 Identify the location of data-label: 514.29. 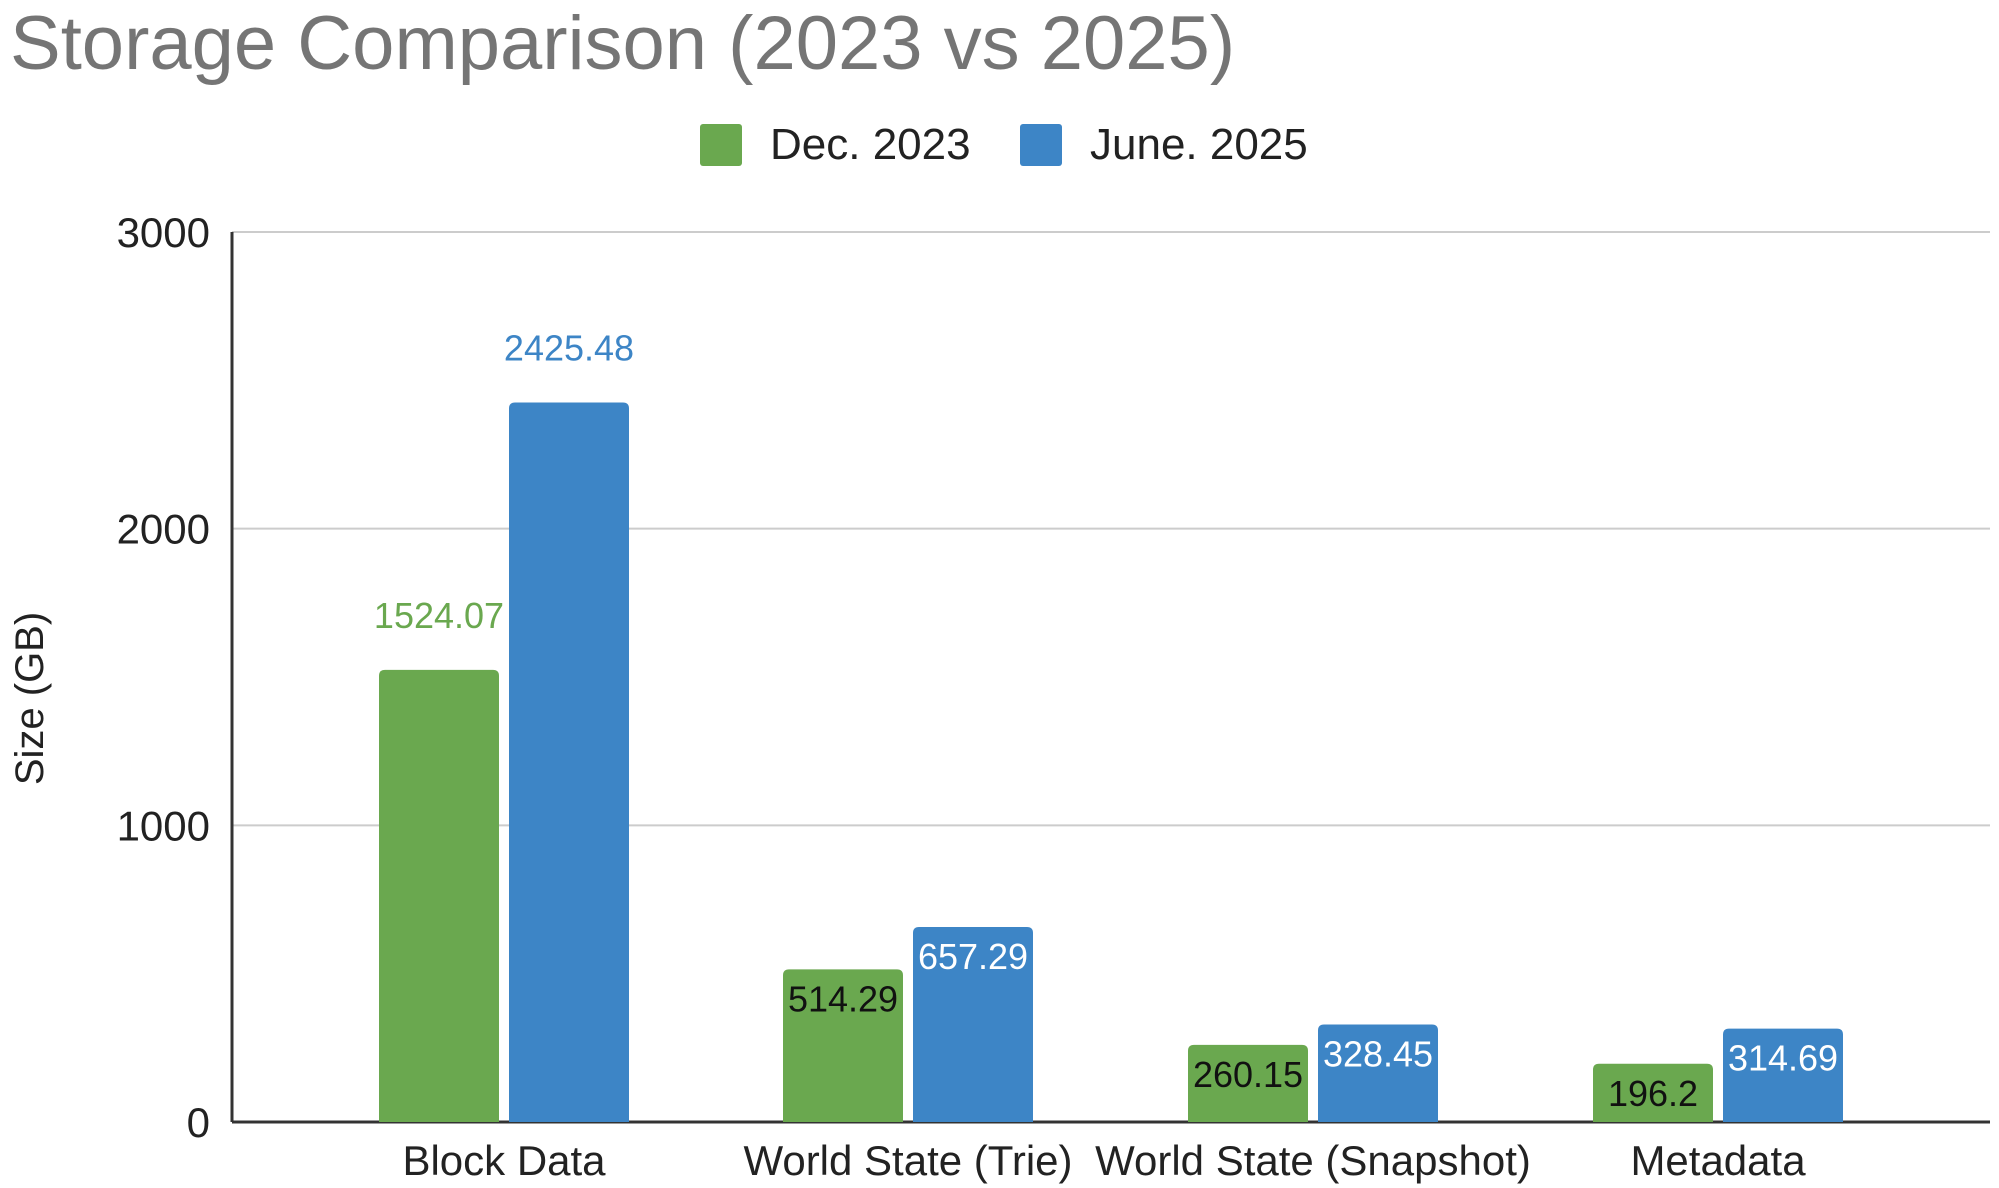
(843, 998).